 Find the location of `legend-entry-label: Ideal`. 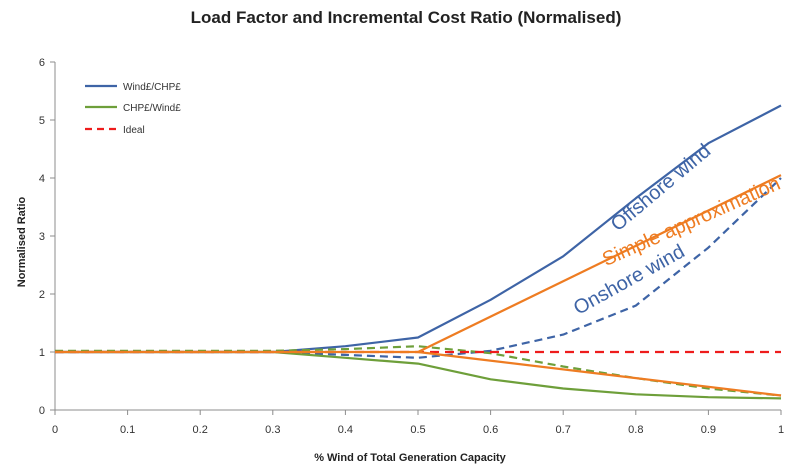

legend-entry-label: Ideal is located at coordinates (134, 130).